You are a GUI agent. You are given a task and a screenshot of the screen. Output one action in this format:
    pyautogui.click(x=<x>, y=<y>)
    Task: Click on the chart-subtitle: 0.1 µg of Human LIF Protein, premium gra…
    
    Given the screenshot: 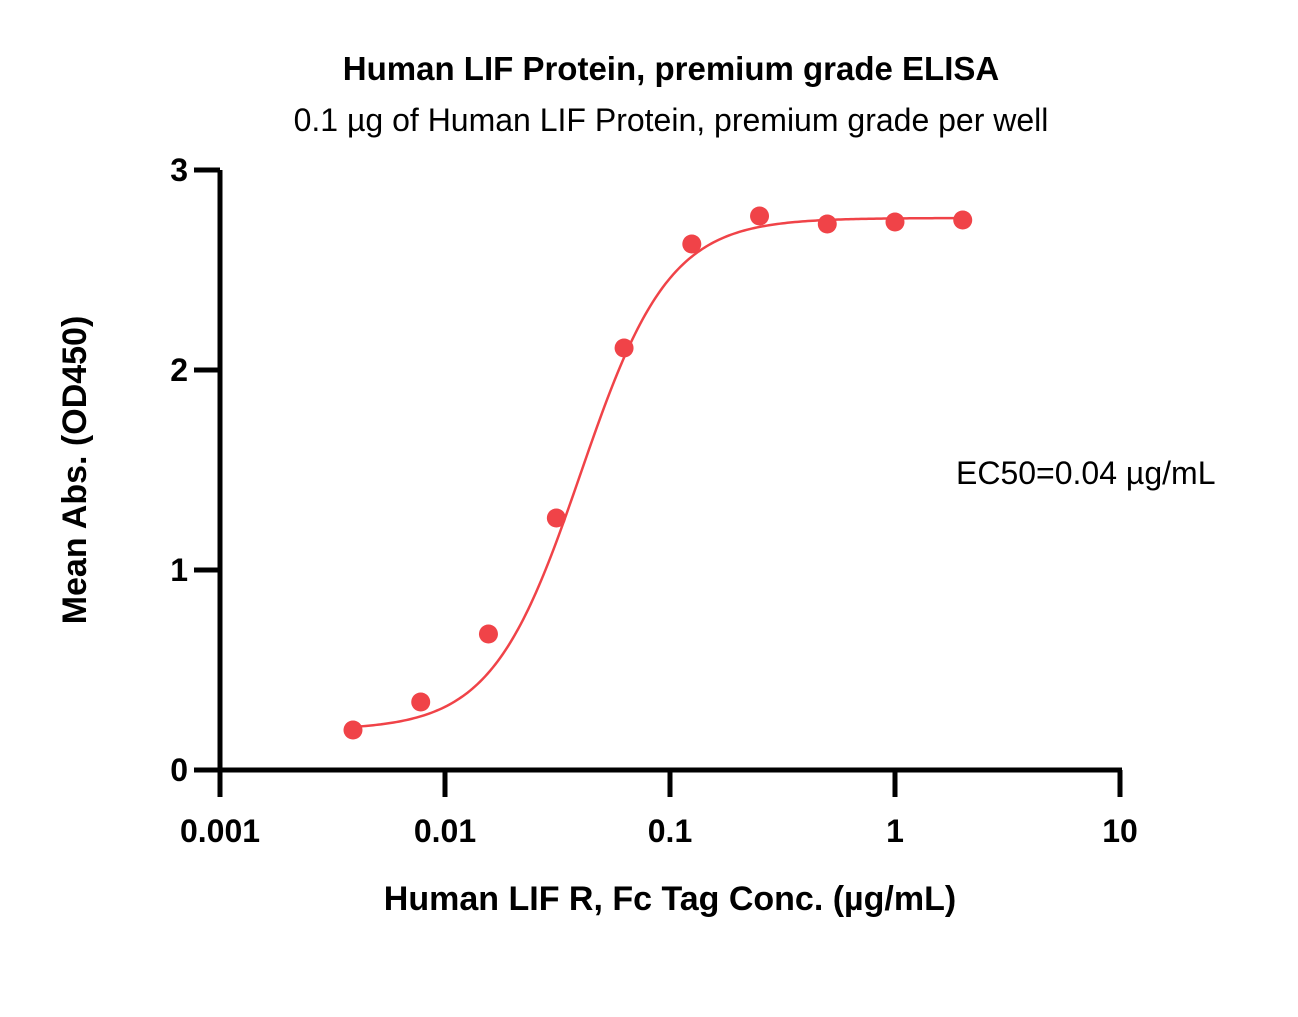 What is the action you would take?
    pyautogui.click(x=671, y=120)
    